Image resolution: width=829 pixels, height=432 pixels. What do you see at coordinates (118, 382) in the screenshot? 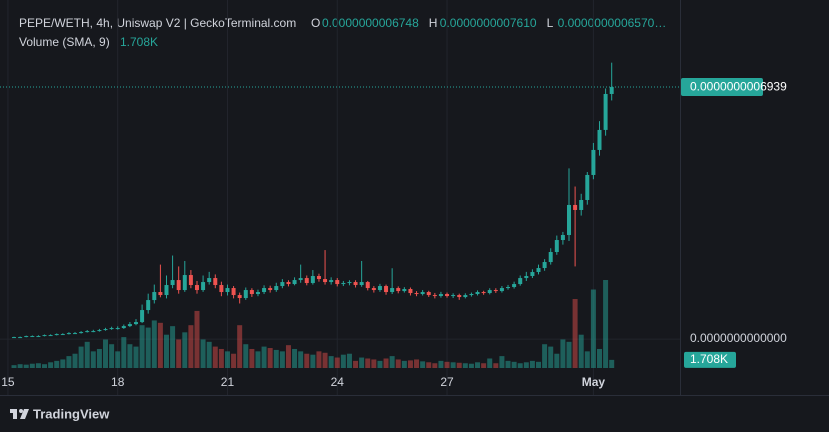
I see `x-tick-label: 18` at bounding box center [118, 382].